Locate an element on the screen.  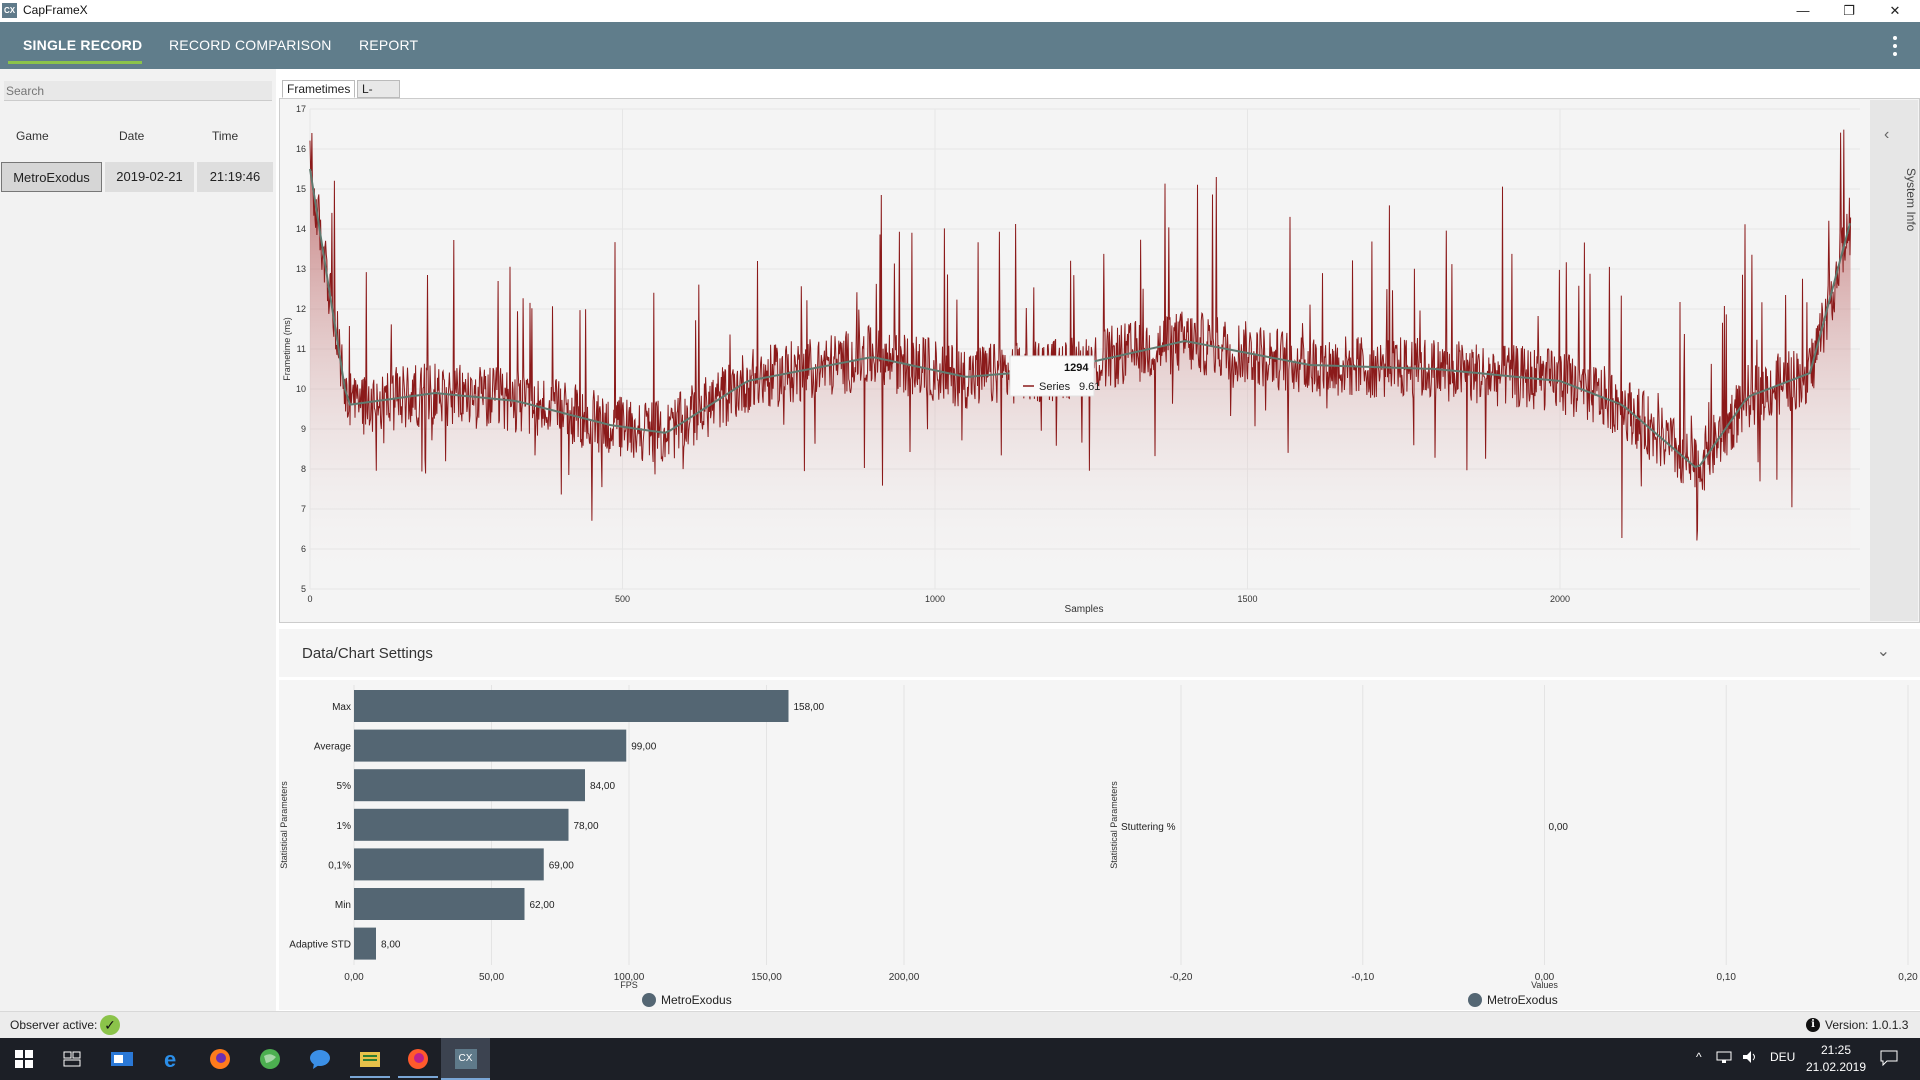
outlook-icon is located at coordinates (122, 1059).